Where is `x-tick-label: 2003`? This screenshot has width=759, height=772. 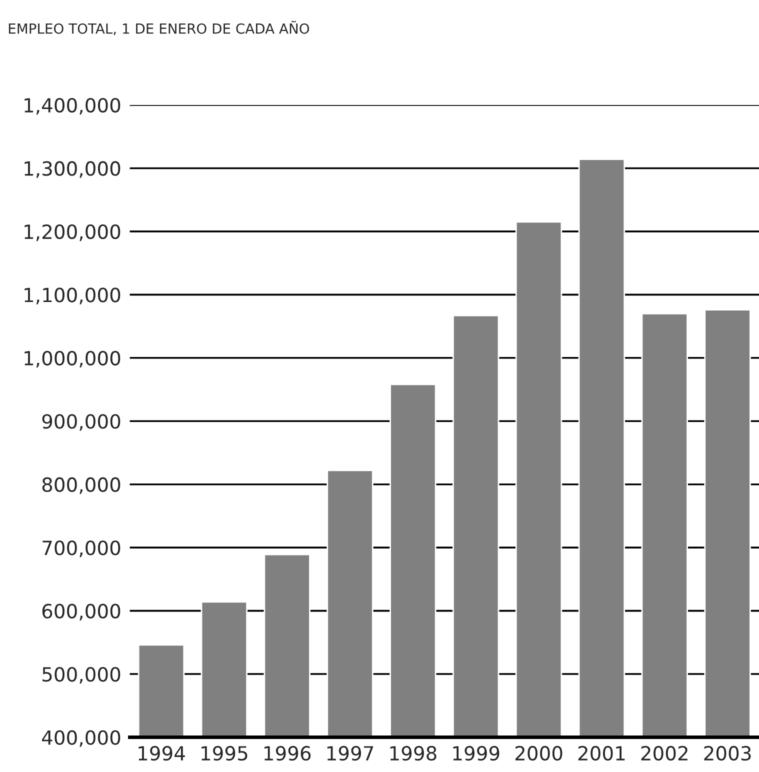 x-tick-label: 2003 is located at coordinates (727, 753).